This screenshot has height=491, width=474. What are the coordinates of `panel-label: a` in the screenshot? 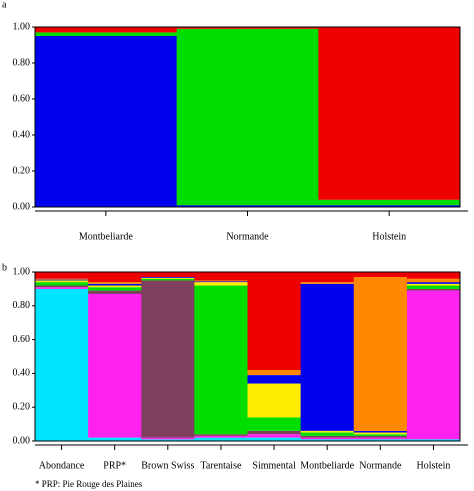 It's located at (4, 5).